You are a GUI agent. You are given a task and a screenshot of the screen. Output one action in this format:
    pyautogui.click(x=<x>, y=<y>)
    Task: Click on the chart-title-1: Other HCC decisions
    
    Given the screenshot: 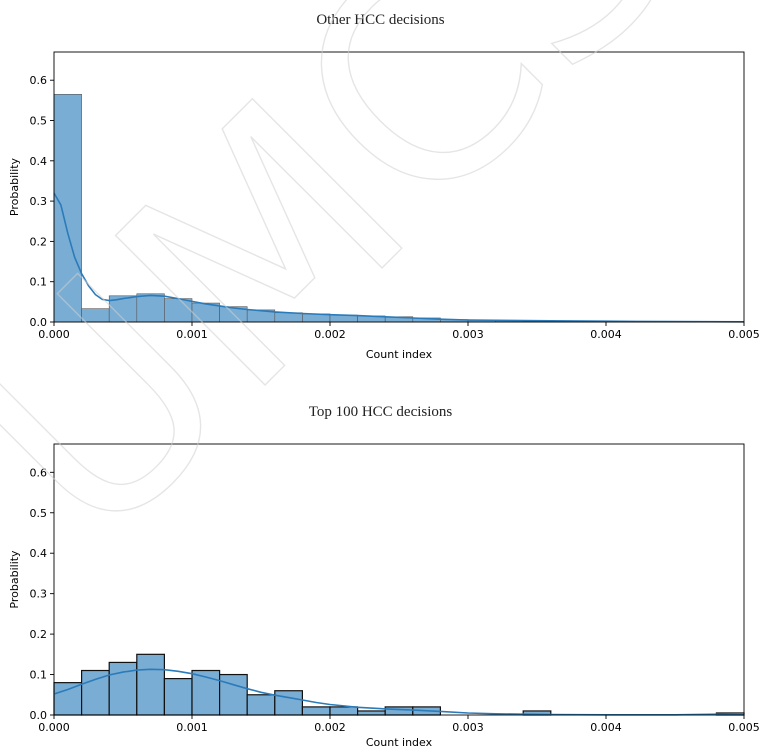 What is the action you would take?
    pyautogui.click(x=380, y=20)
    